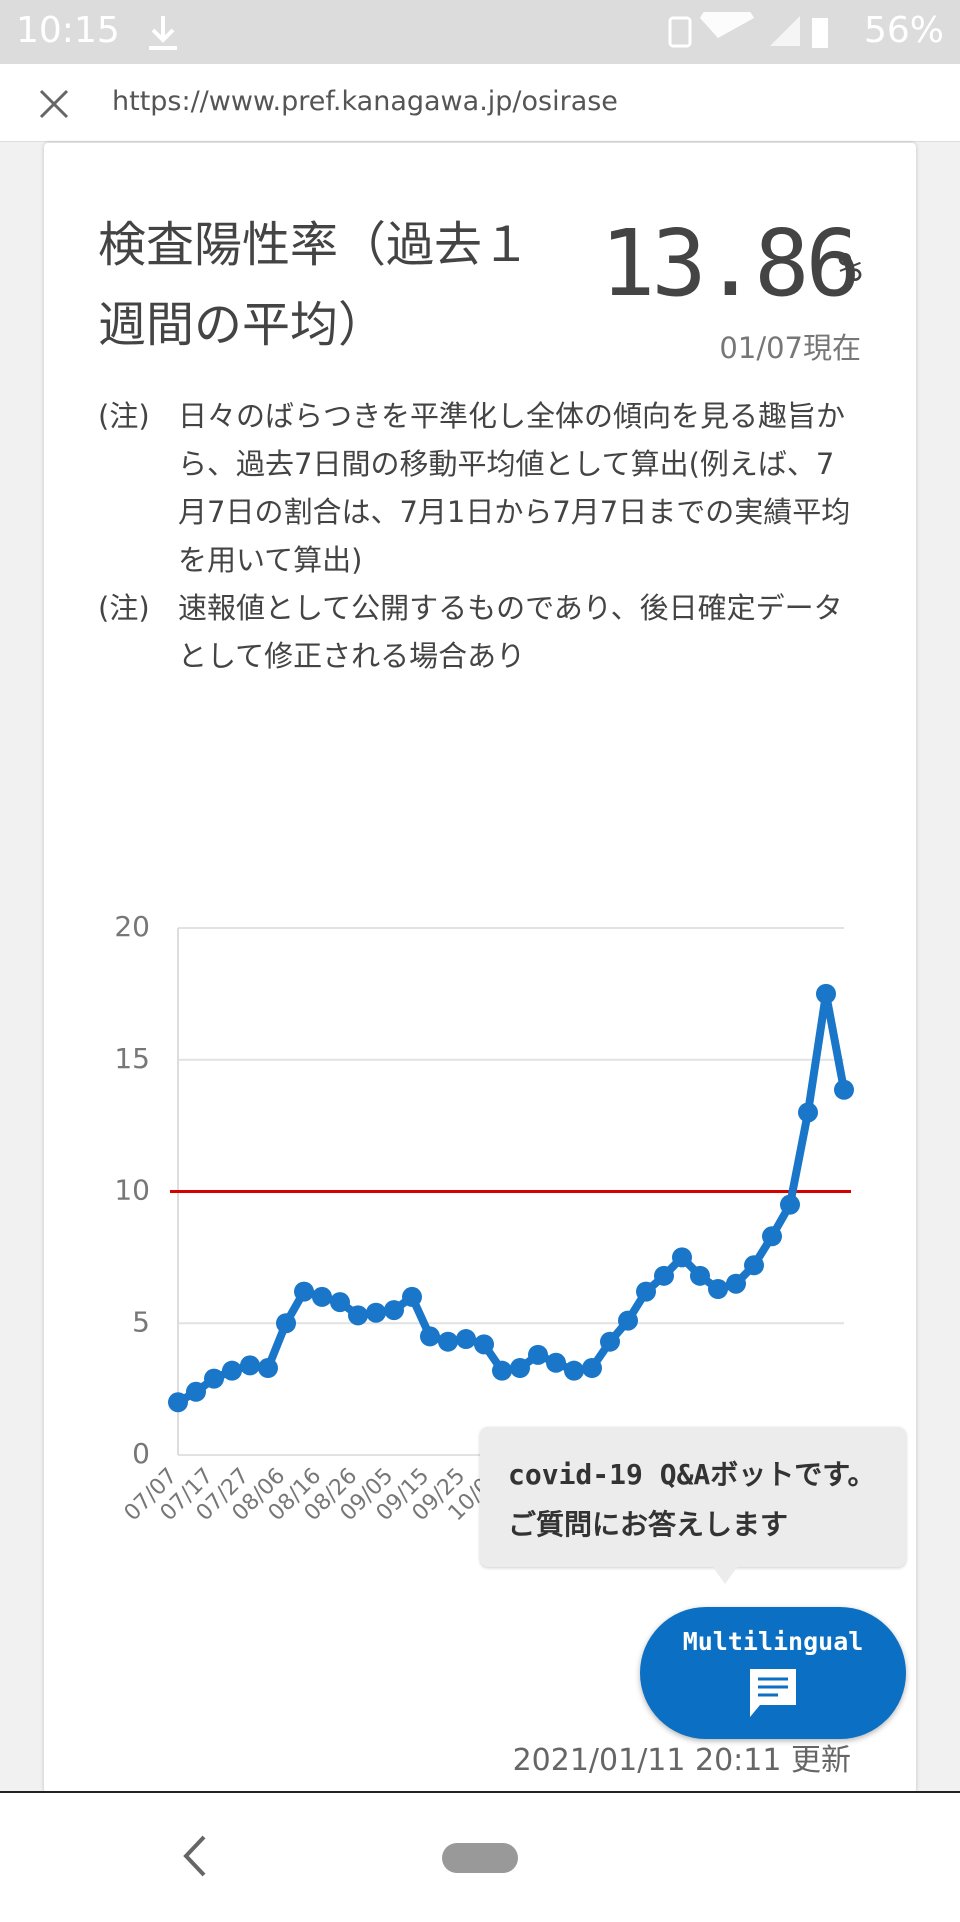 The height and width of the screenshot is (1922, 960). What do you see at coordinates (748, 30) in the screenshot?
I see `status-icons` at bounding box center [748, 30].